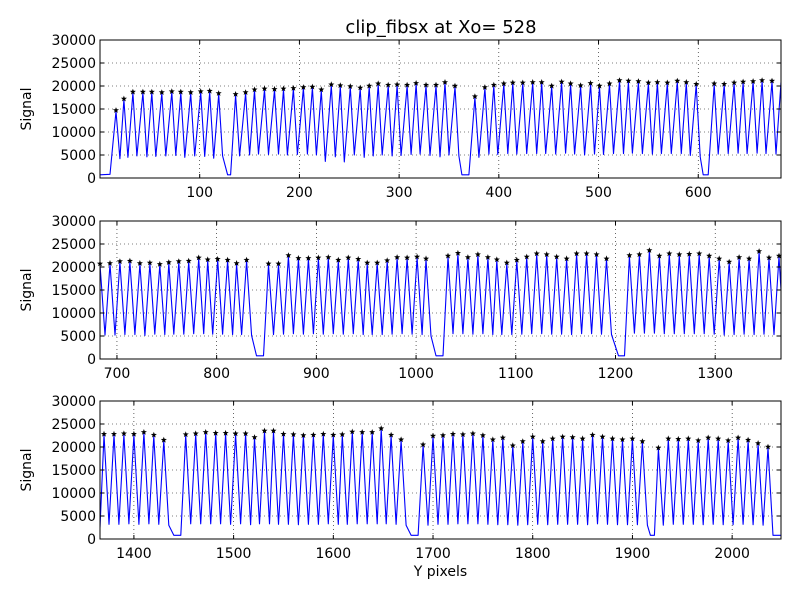 This screenshot has width=800, height=600. What do you see at coordinates (399, 193) in the screenshot?
I see `x-tick-label: 300` at bounding box center [399, 193].